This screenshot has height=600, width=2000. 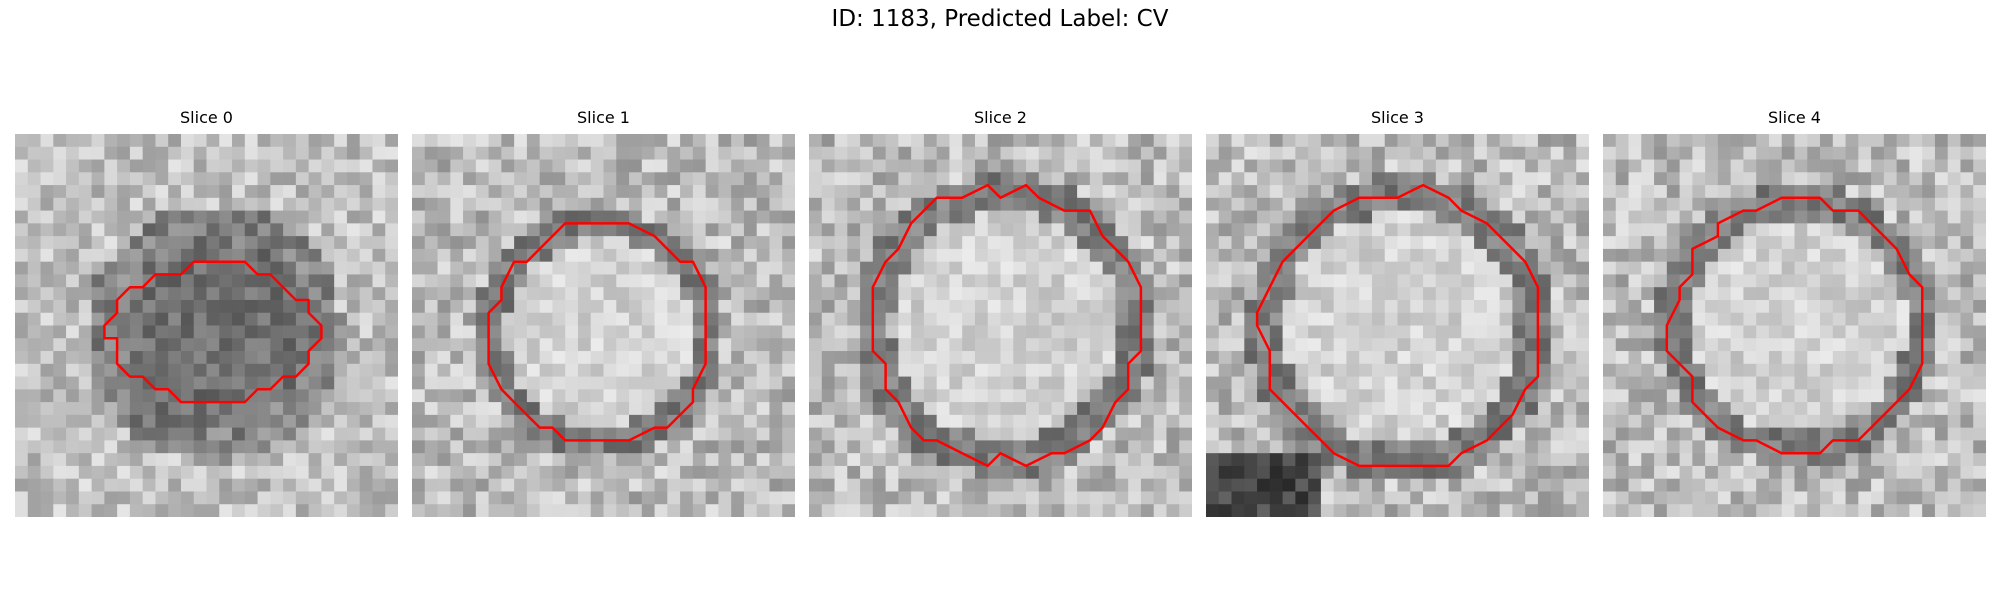 I want to click on slice-title: Slice 1, so click(x=603, y=117).